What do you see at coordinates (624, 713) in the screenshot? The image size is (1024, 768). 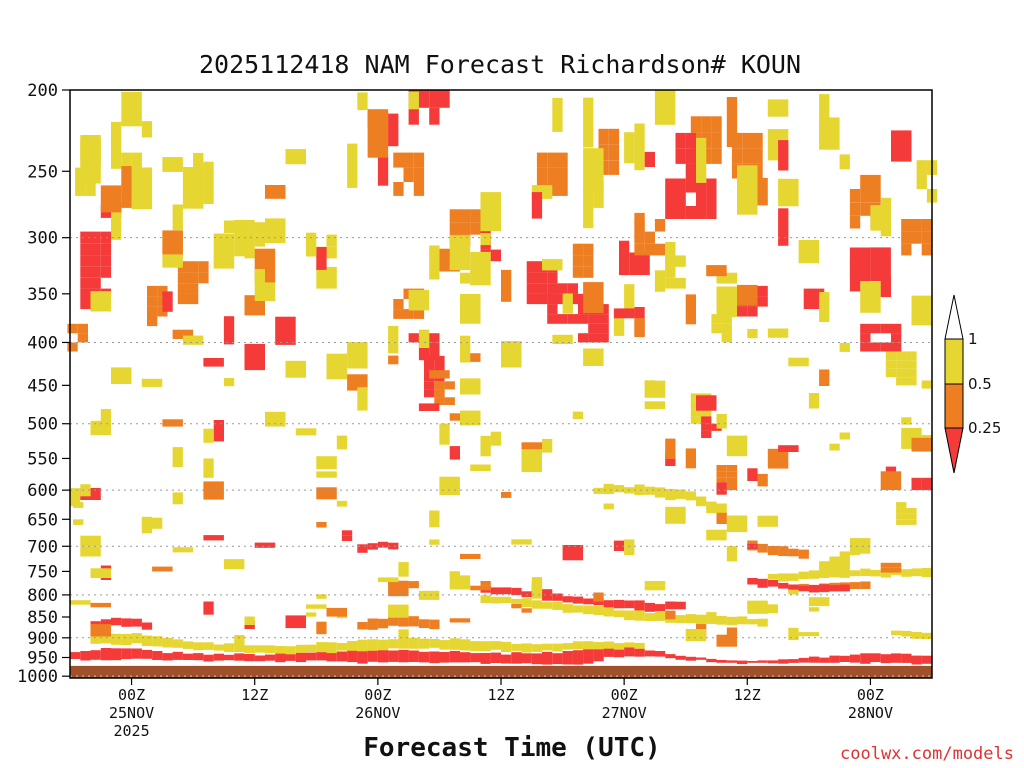 I see `x-tick-label: 27NOV` at bounding box center [624, 713].